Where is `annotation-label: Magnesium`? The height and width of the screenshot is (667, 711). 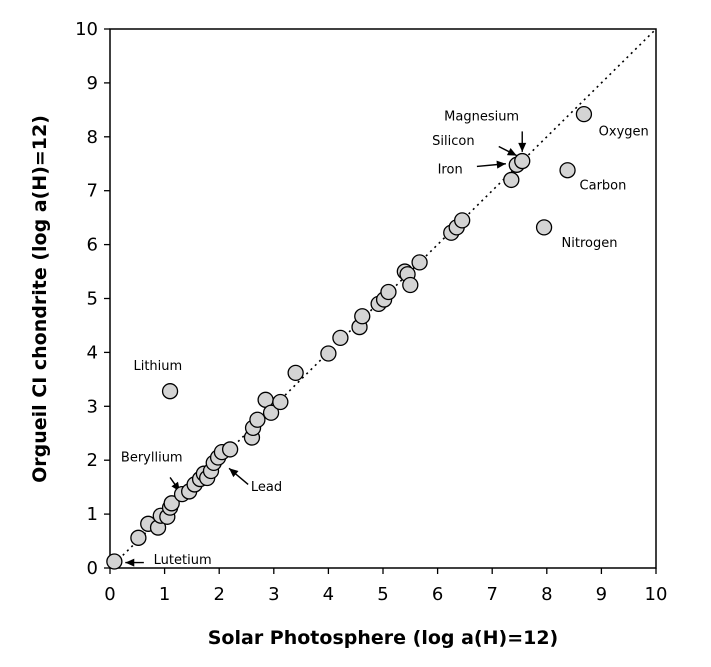 annotation-label: Magnesium is located at coordinates (481, 117).